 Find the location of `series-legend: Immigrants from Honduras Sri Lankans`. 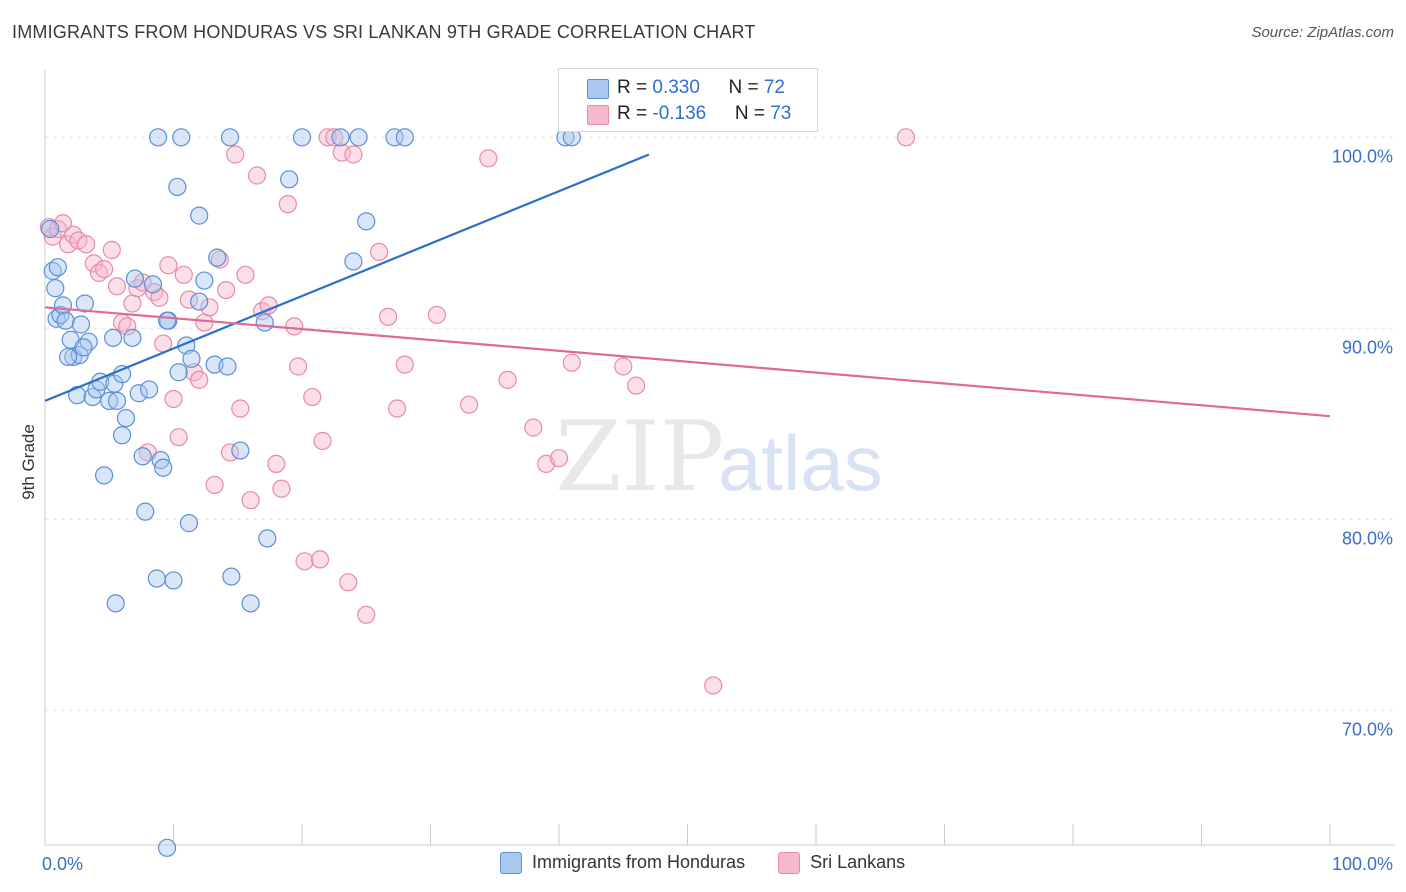

series-legend: Immigrants from Honduras Sri Lankans is located at coordinates (716, 863).